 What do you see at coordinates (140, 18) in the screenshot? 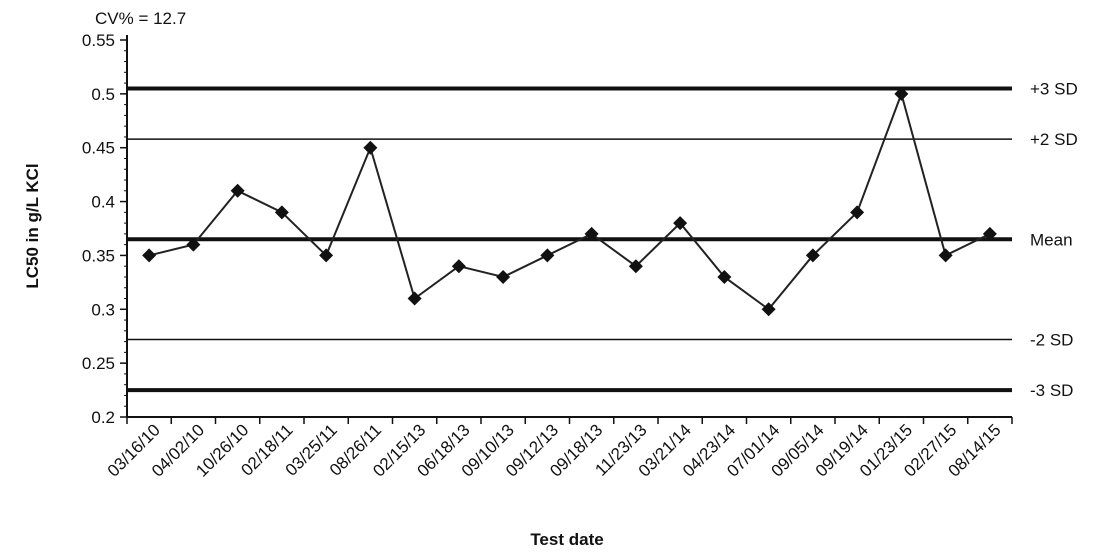
I see `cv-annotation: CV% = 12.7` at bounding box center [140, 18].